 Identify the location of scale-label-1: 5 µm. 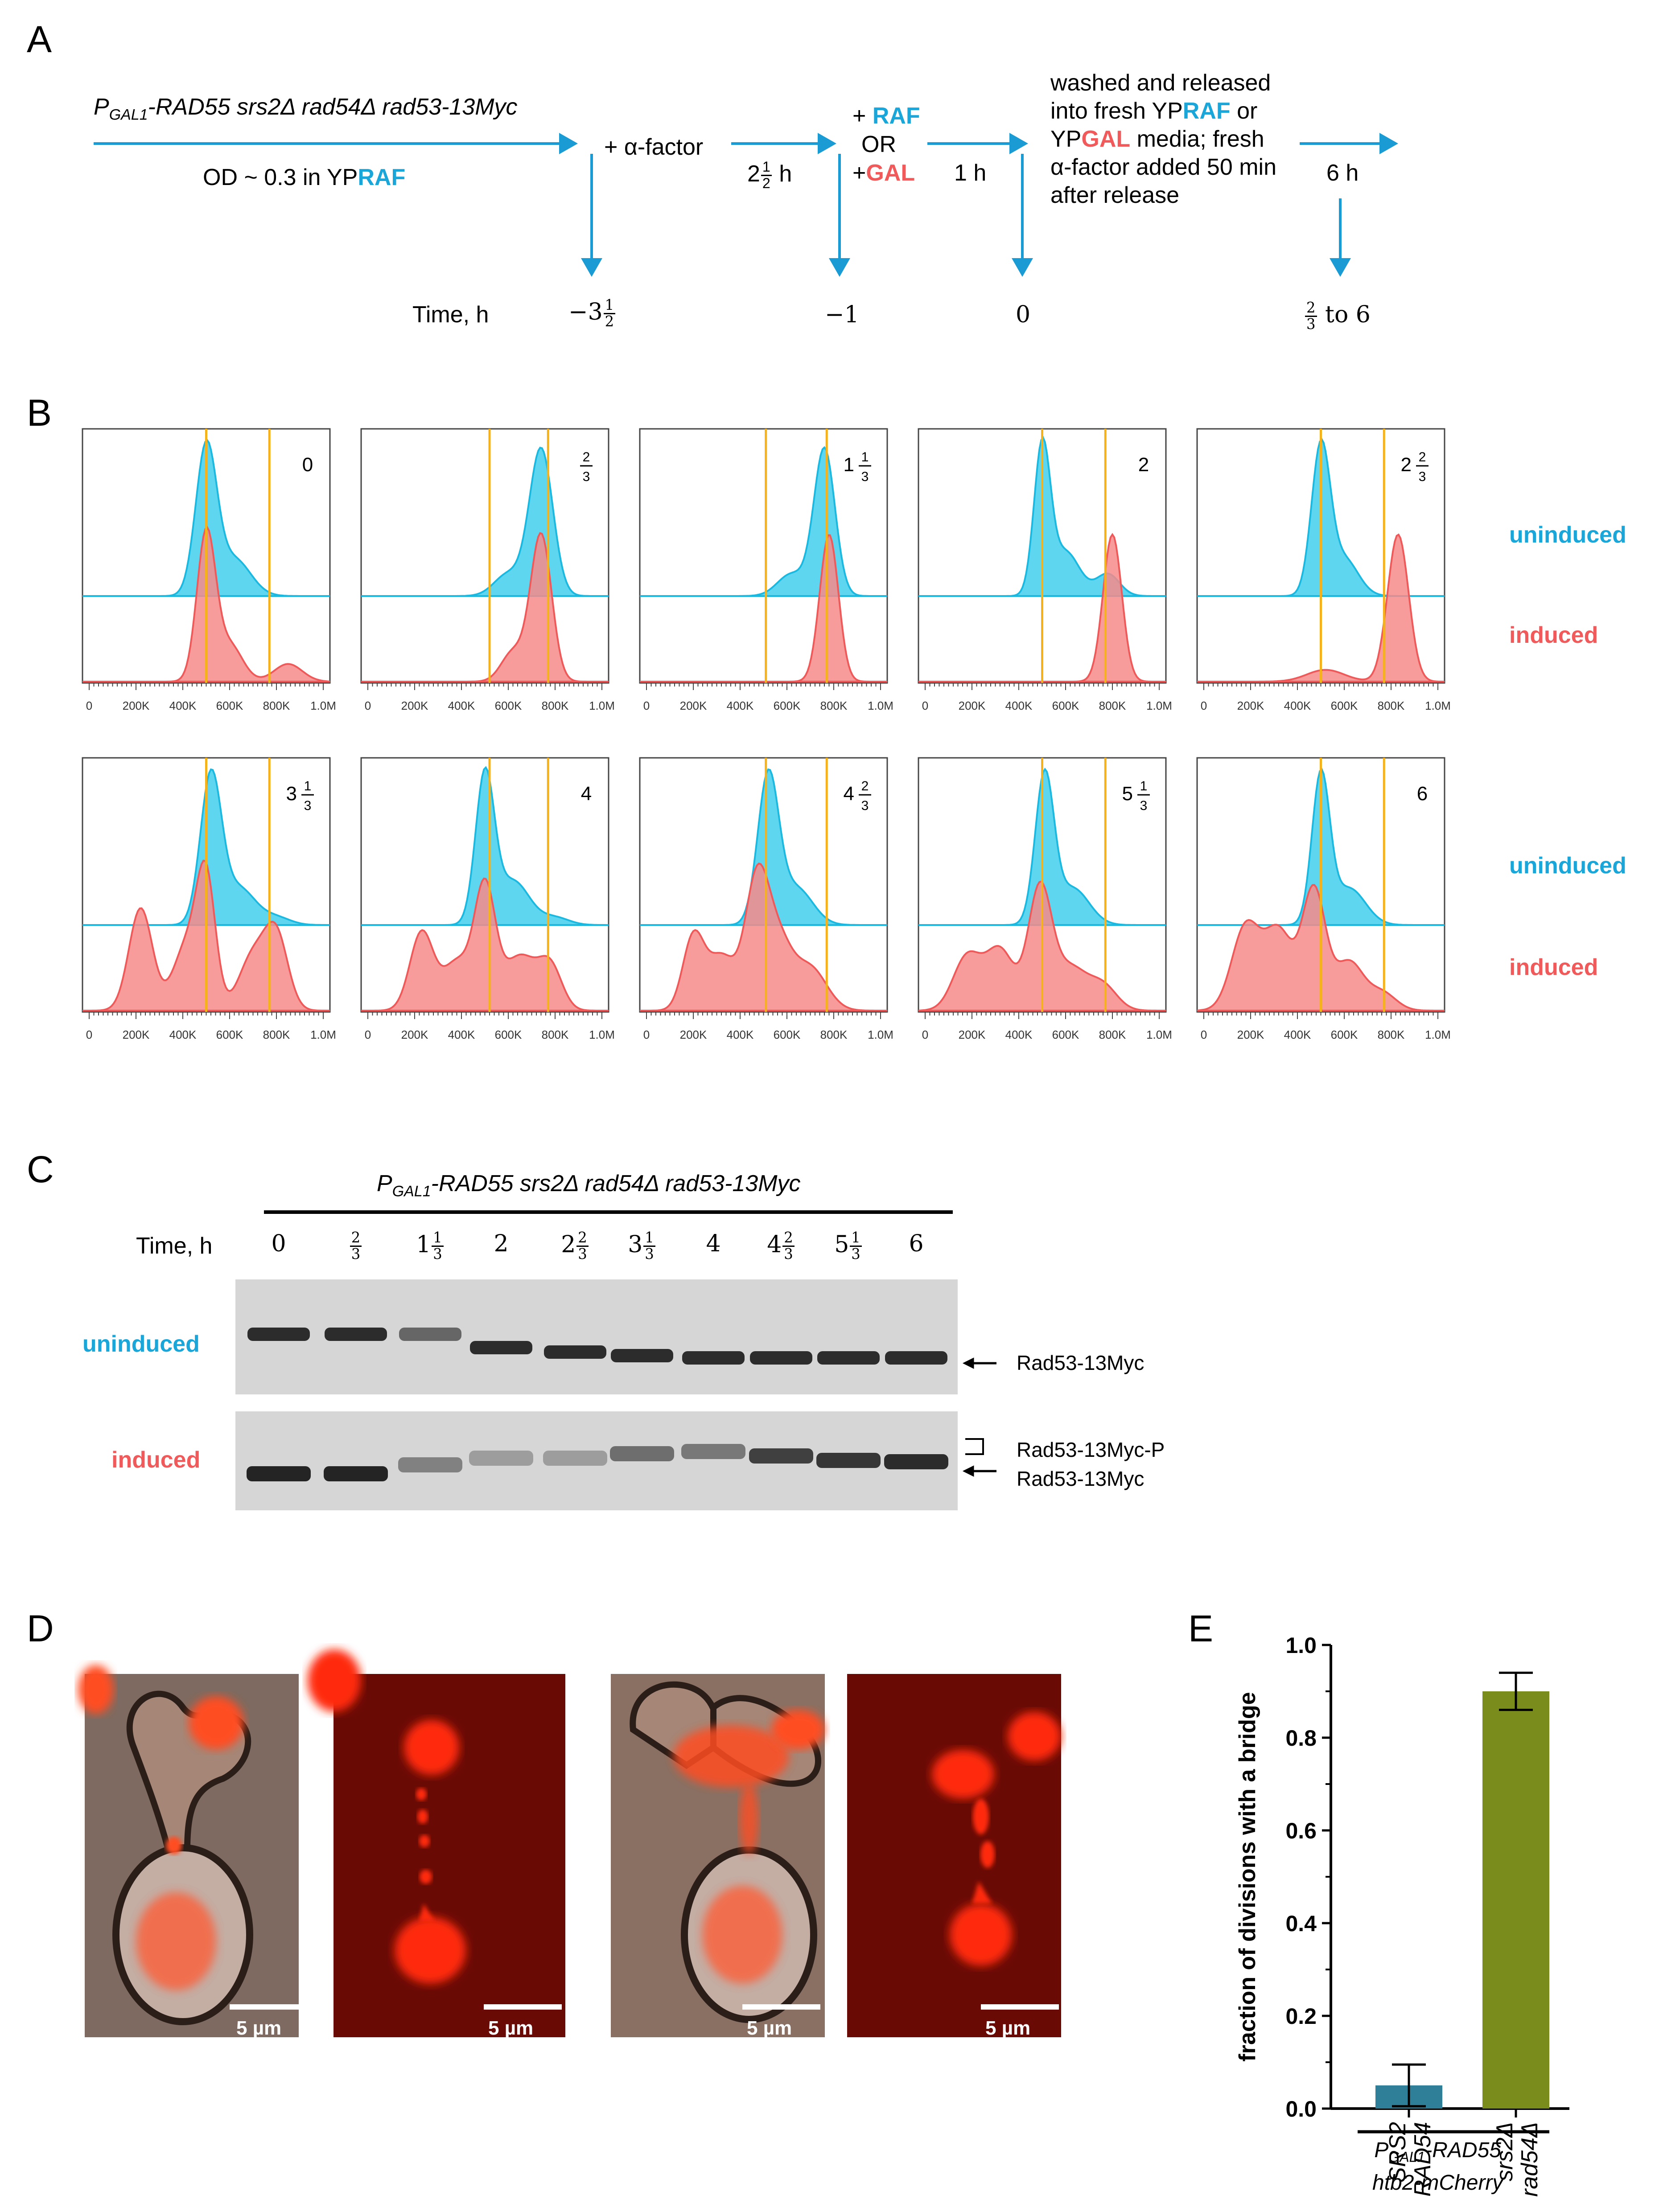
(259, 2028).